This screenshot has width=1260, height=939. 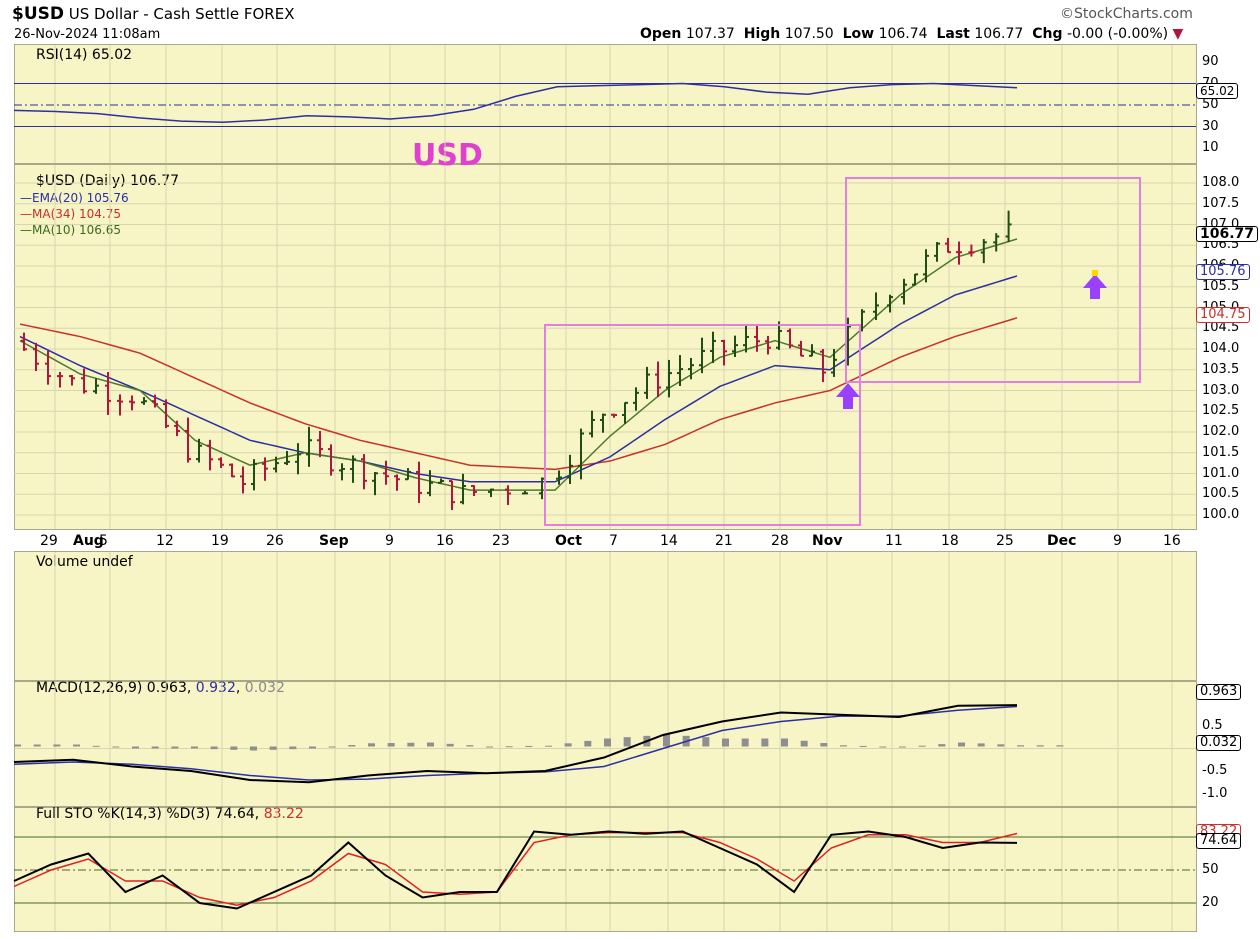 I want to click on volume-panel, so click(x=605, y=616).